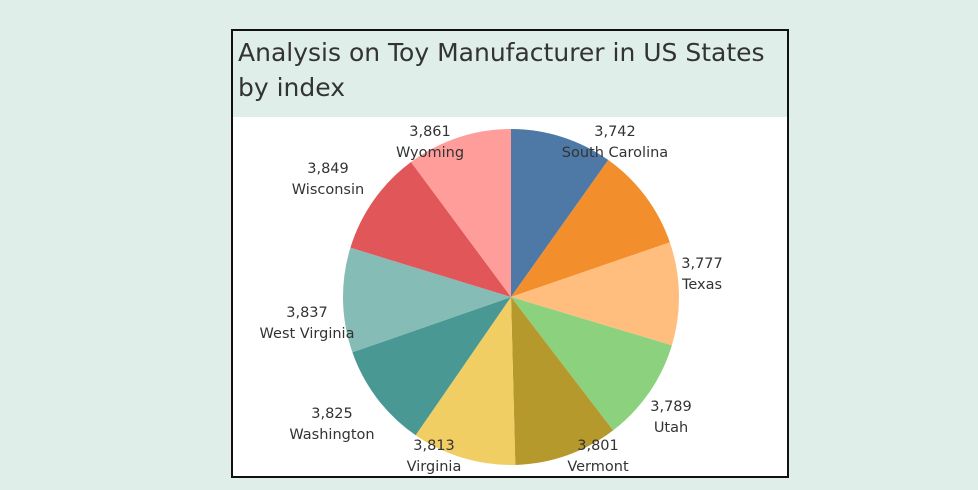 The height and width of the screenshot is (490, 978). I want to click on data-label-virginia-value: 3,813, so click(434, 446).